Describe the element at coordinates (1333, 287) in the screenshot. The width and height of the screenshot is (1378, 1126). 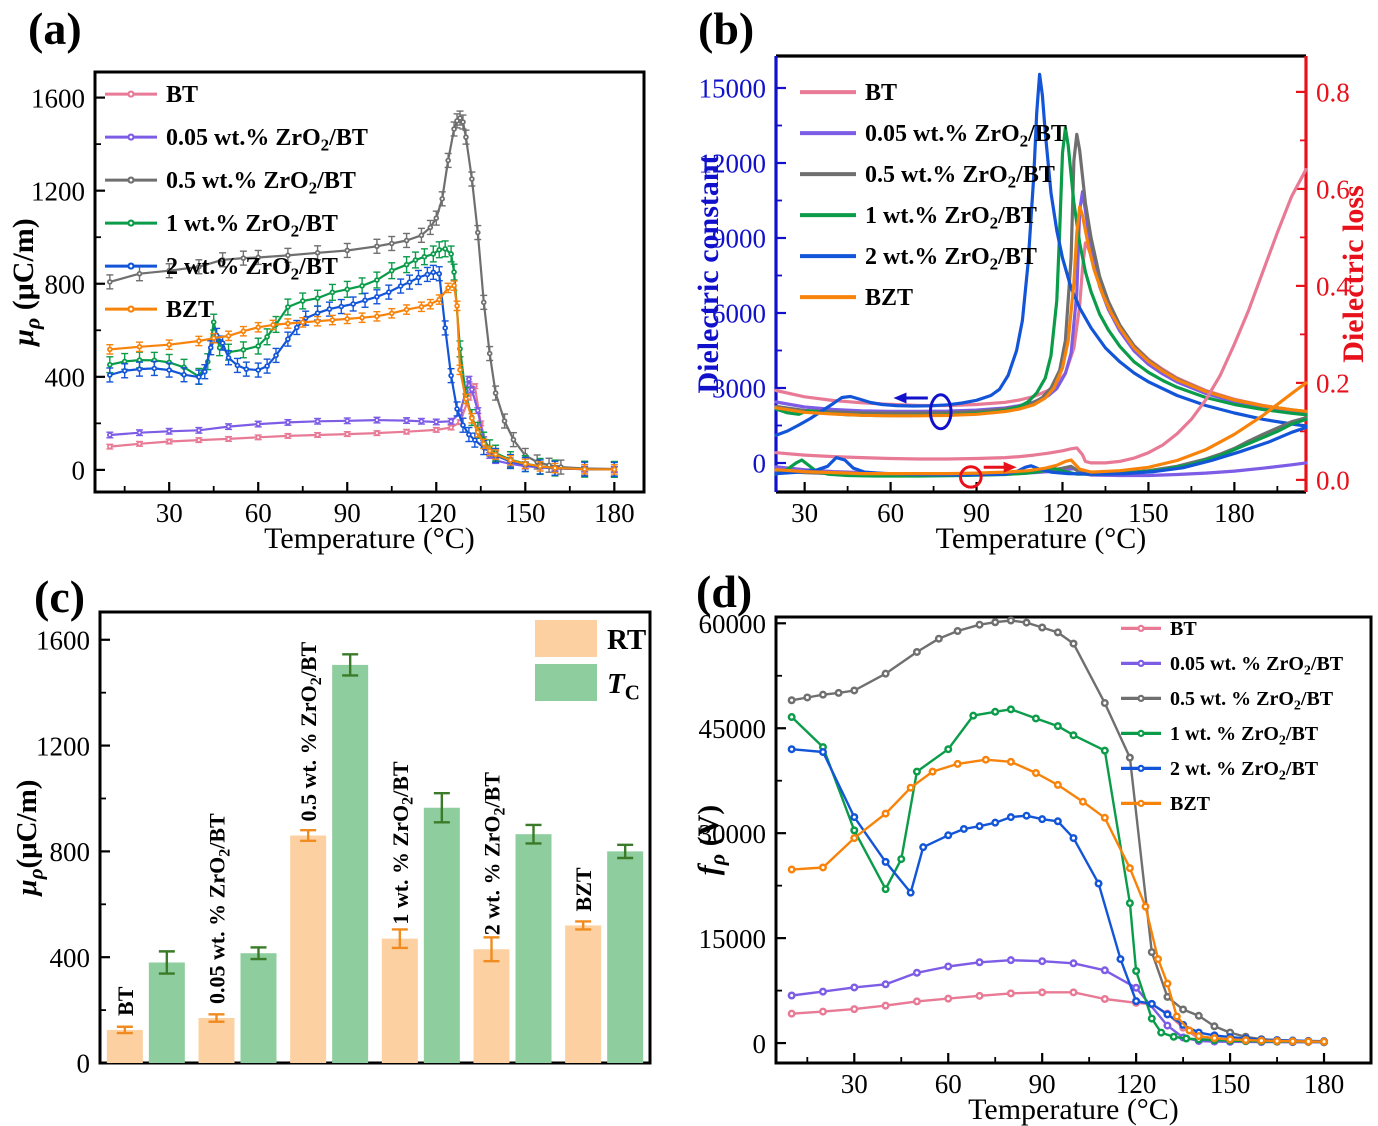
I see `y2-tick-label: 0.4` at that location.